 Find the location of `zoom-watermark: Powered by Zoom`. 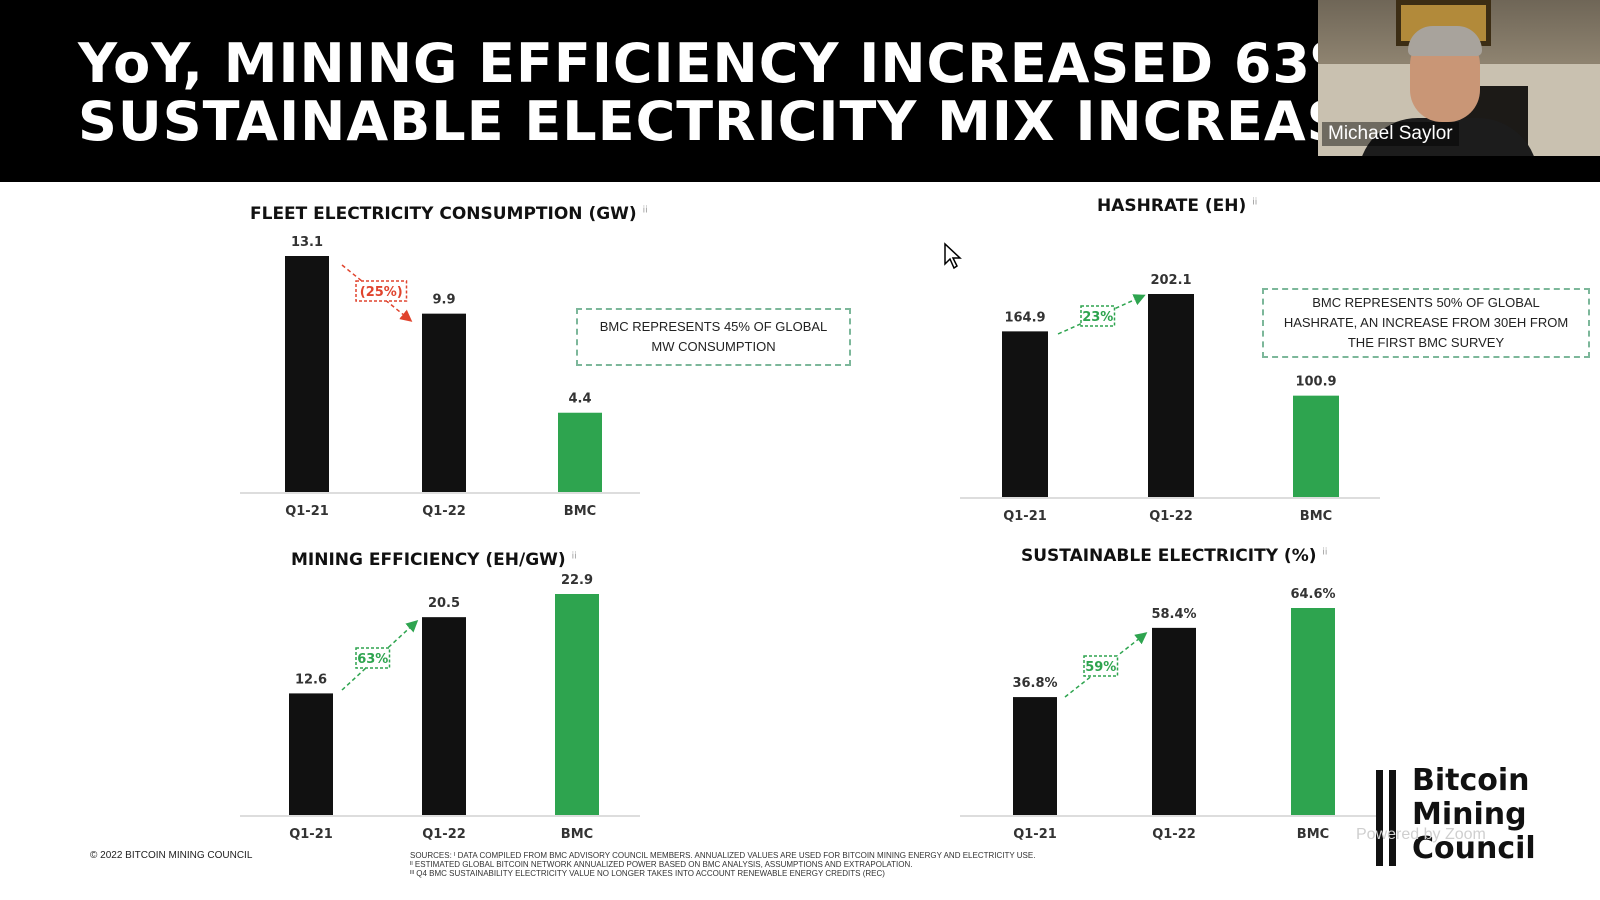

zoom-watermark: Powered by Zoom is located at coordinates (1421, 834).